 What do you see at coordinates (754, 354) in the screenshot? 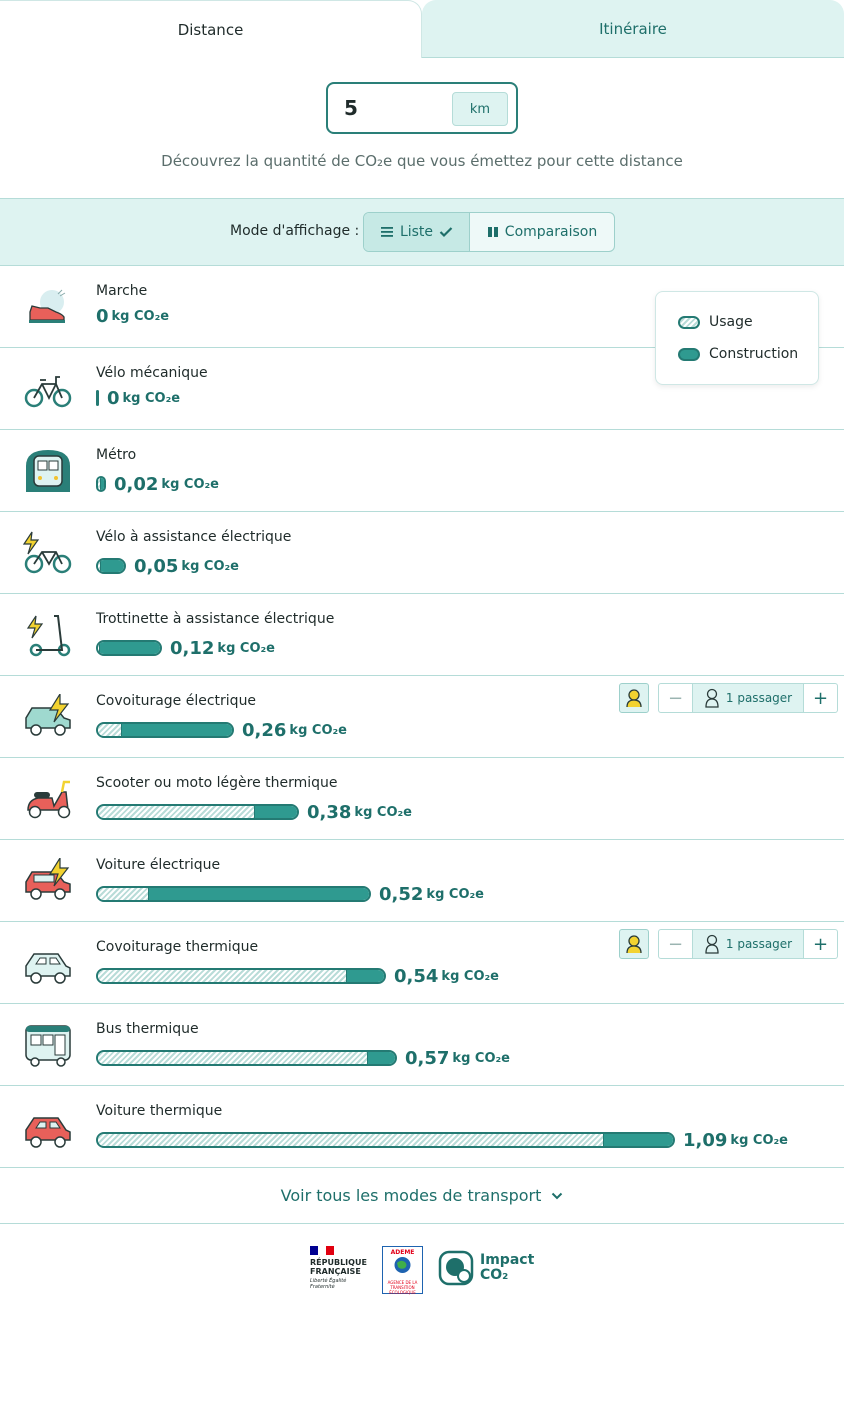
I see `legend-construction-label: Construction` at bounding box center [754, 354].